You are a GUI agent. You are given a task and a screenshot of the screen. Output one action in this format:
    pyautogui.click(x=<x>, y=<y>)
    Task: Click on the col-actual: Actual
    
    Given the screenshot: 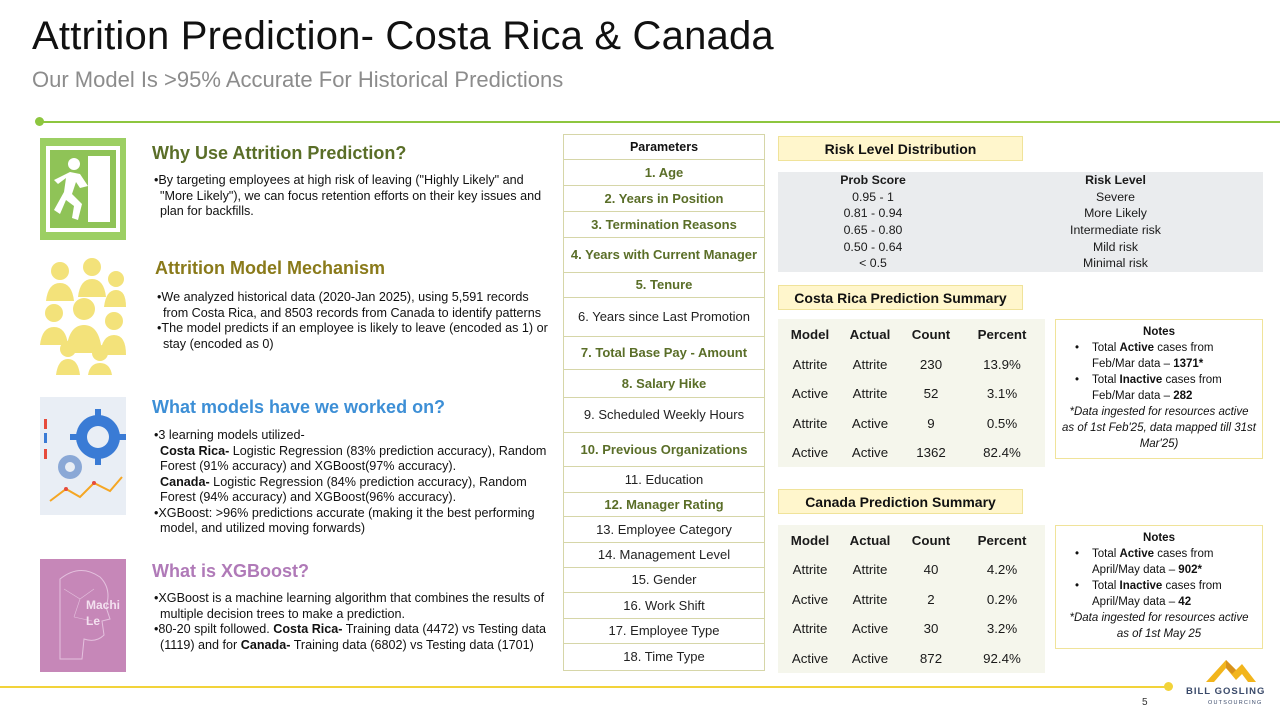 What is the action you would take?
    pyautogui.click(x=870, y=540)
    